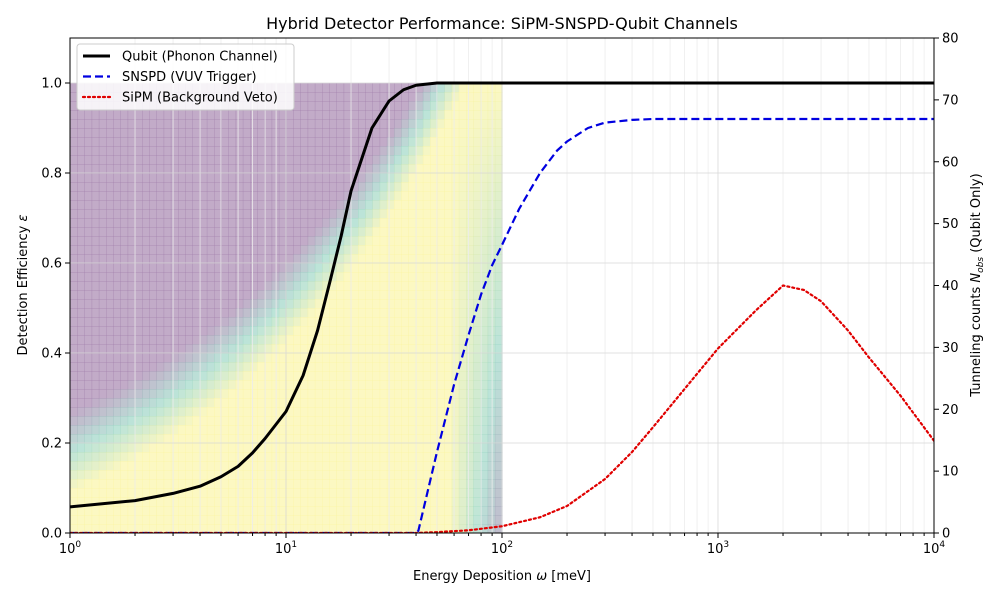 This screenshot has width=1000, height=600. Describe the element at coordinates (51, 444) in the screenshot. I see `y-tick-label: 0.2` at that location.